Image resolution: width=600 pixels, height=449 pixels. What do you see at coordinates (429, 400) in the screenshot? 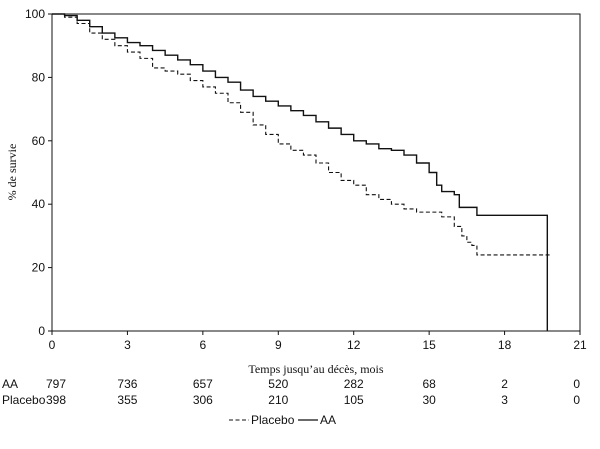
I see `risk-value: 30` at bounding box center [429, 400].